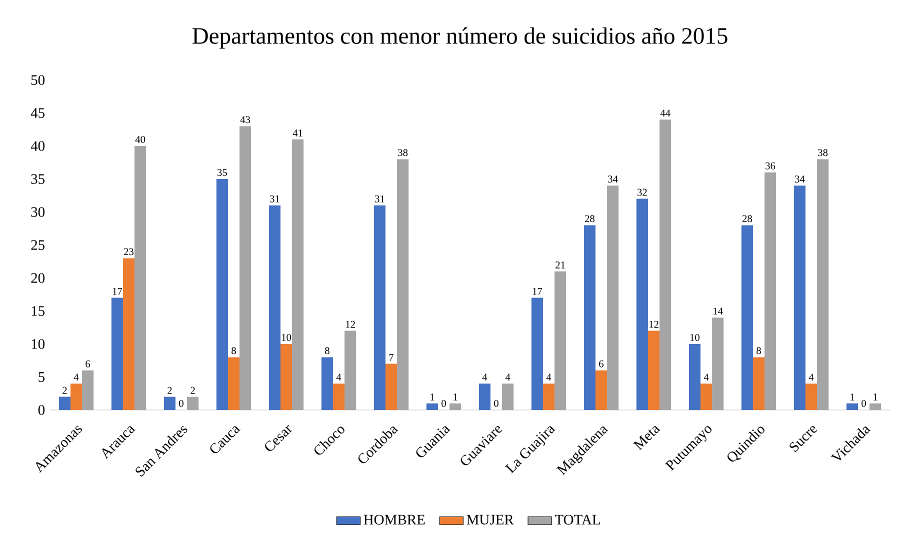  Describe the element at coordinates (38, 245) in the screenshot. I see `y-tick-label: 25` at that location.